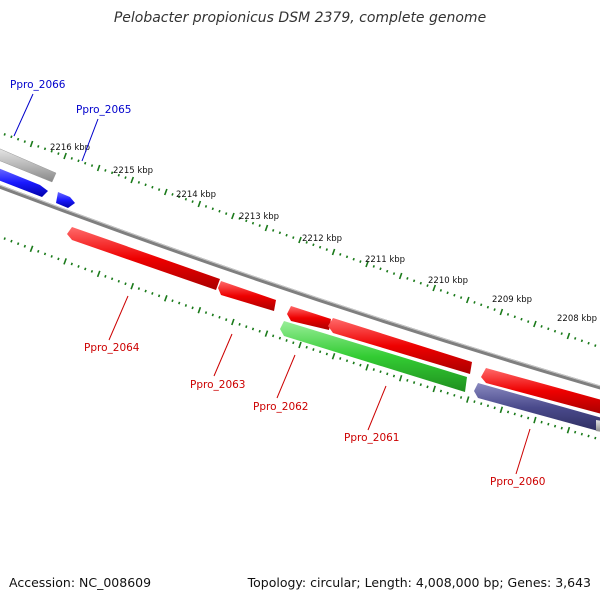 This screenshot has width=600, height=600. What do you see at coordinates (65, 200) in the screenshot?
I see `gene-ppro-2065-arrow` at bounding box center [65, 200].